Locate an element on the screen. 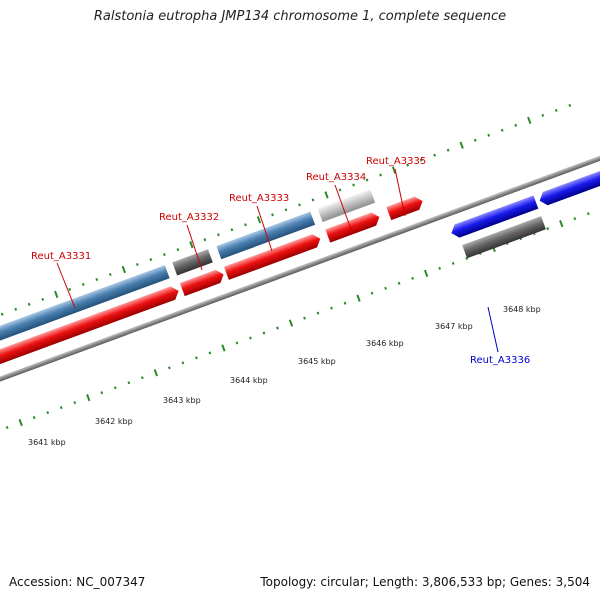 The width and height of the screenshot is (600, 600). gene-bar-Reut_A3336 is located at coordinates (504, 237).